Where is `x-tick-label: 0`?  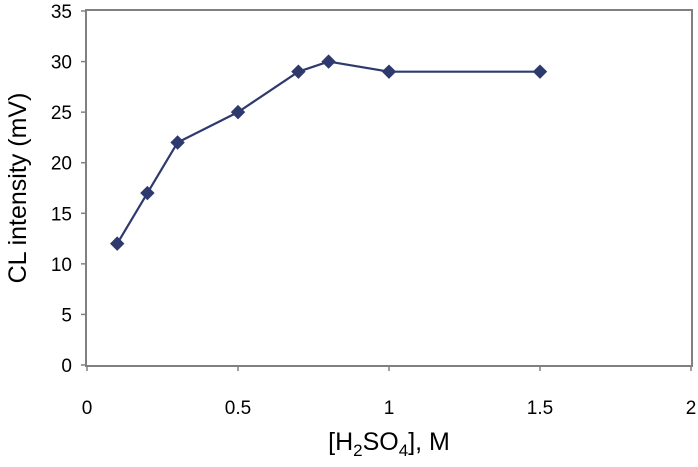
x-tick-label: 0 is located at coordinates (87, 408).